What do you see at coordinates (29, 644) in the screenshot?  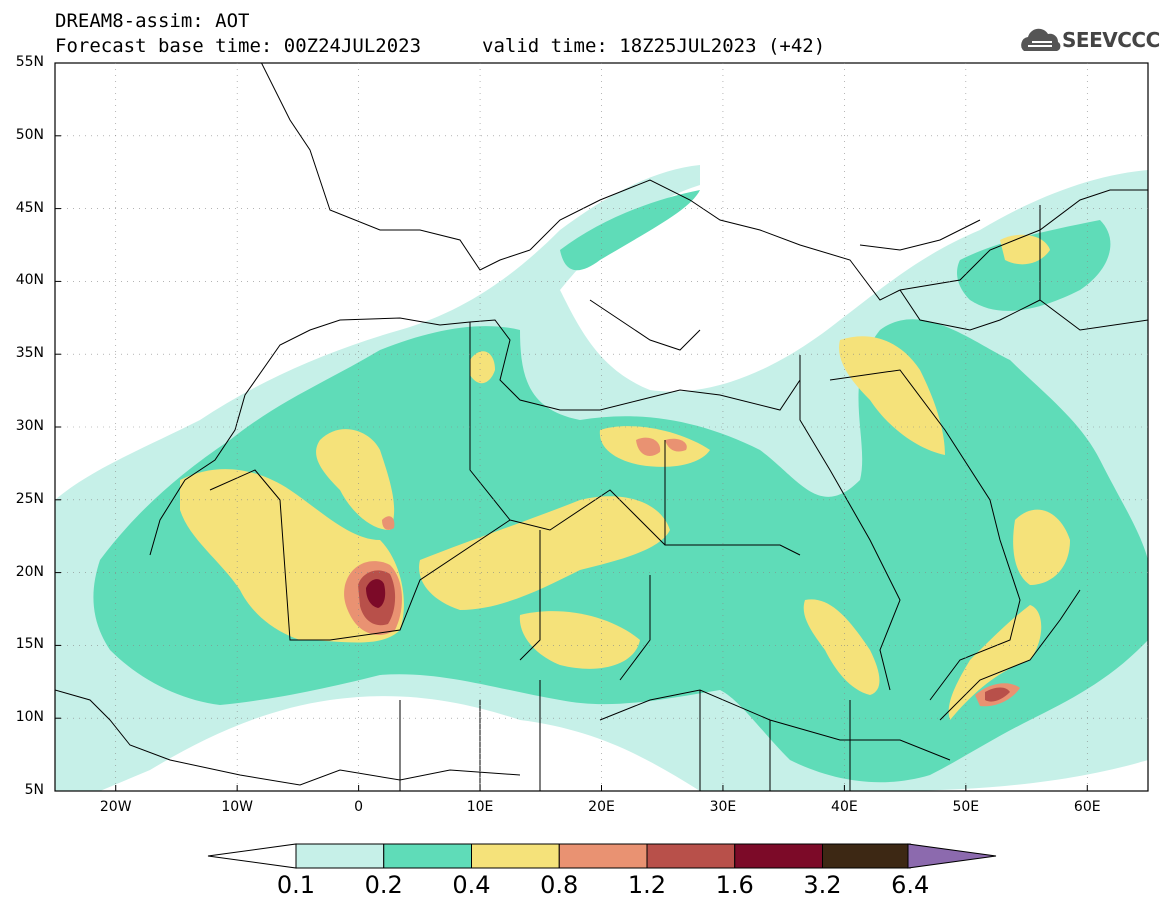 I see `lat-label: 15N` at bounding box center [29, 644].